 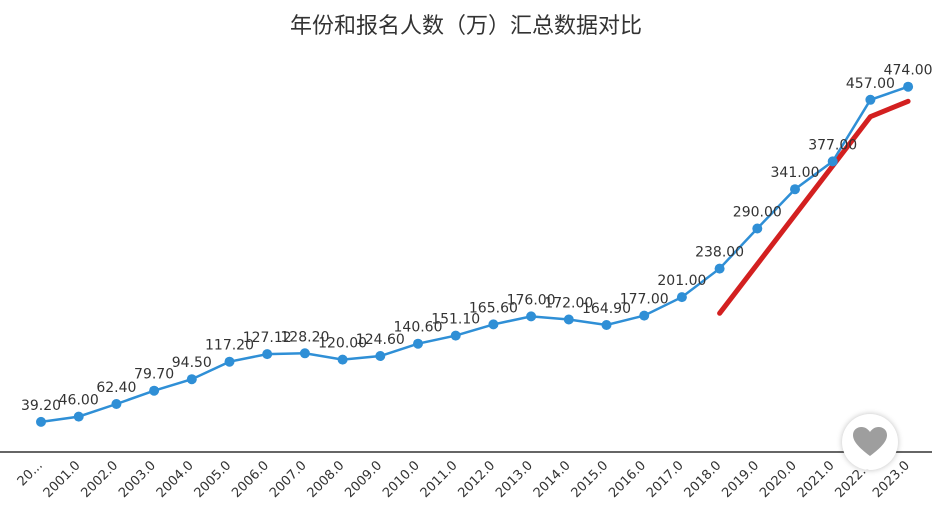 I want to click on data-label: 117.20, so click(x=229, y=346).